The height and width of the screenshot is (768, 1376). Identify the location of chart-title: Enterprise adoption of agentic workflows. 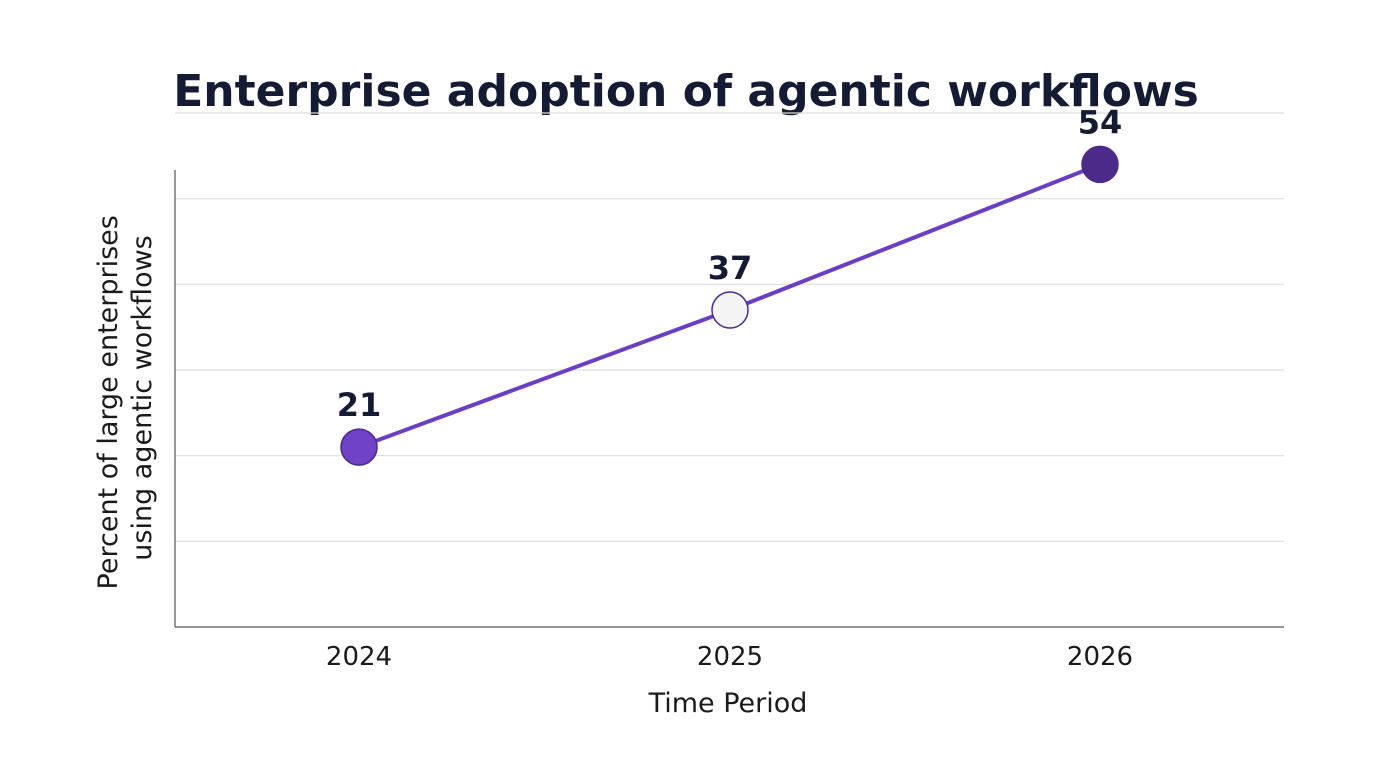
(686, 91).